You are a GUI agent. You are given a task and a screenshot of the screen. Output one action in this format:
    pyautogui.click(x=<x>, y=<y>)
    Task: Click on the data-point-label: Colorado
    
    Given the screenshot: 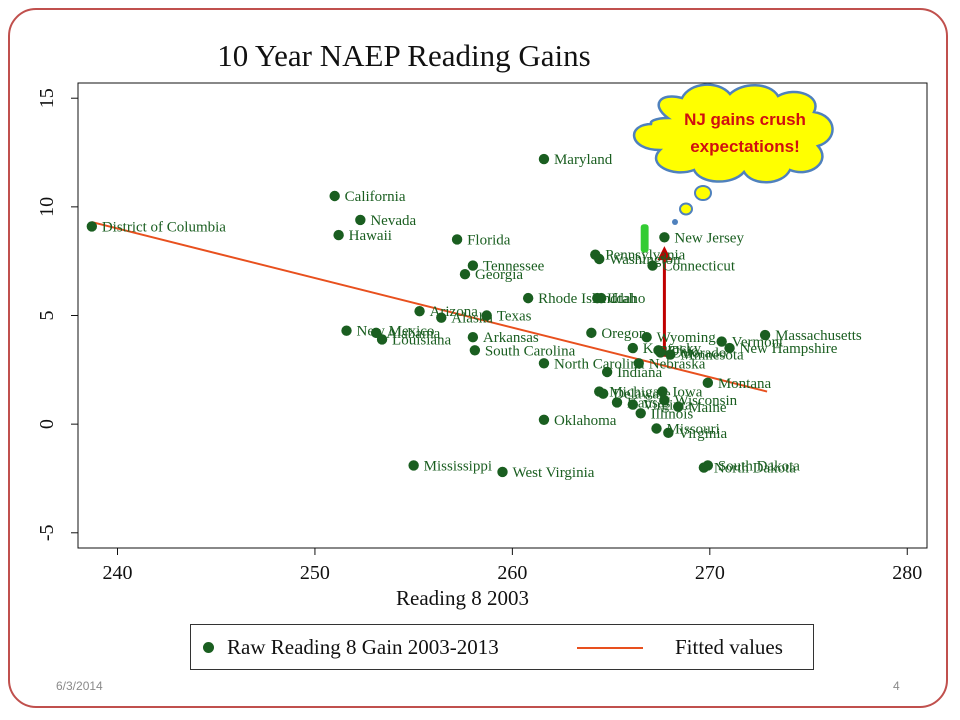 What is the action you would take?
    pyautogui.click(x=698, y=353)
    